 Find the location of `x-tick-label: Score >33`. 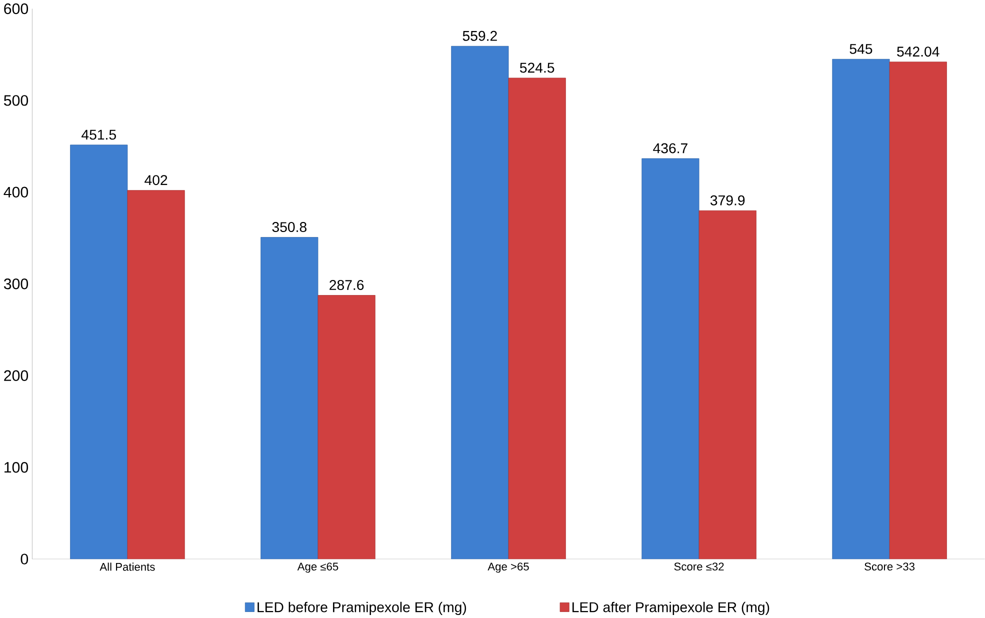

x-tick-label: Score >33 is located at coordinates (889, 566).